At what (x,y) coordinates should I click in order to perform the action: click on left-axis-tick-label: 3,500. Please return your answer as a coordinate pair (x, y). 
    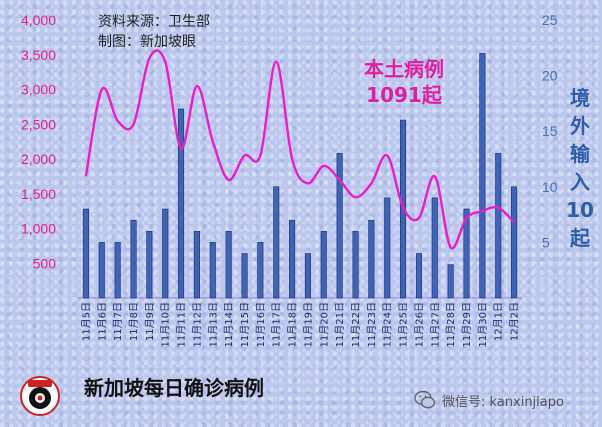
    Looking at the image, I should click on (38, 55).